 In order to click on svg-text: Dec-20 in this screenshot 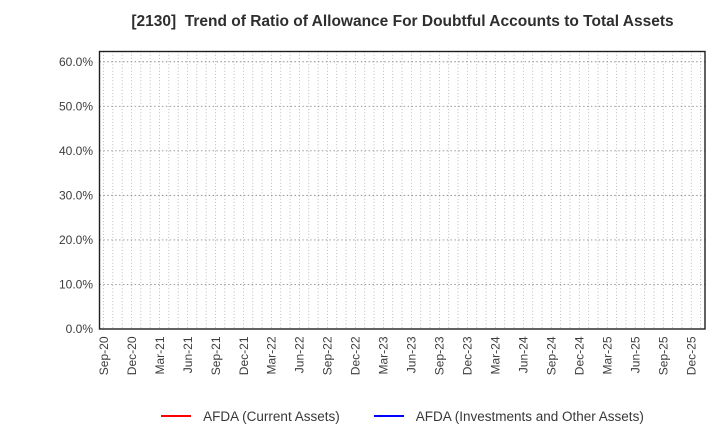, I will do `click(132, 355)`.